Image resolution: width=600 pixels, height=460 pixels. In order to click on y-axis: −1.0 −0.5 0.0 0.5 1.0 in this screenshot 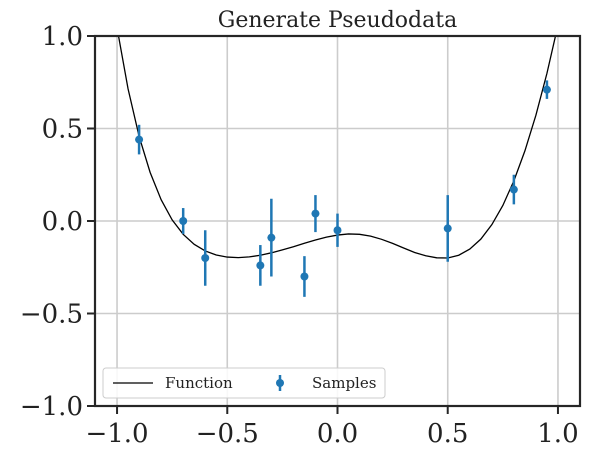, I will do `click(57, 222)`.